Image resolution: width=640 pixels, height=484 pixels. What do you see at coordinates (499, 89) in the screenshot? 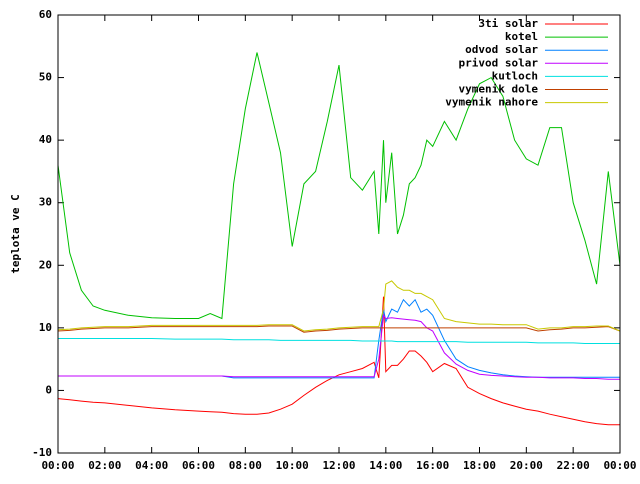
I see `legend-label: vymenik dole` at bounding box center [499, 89].